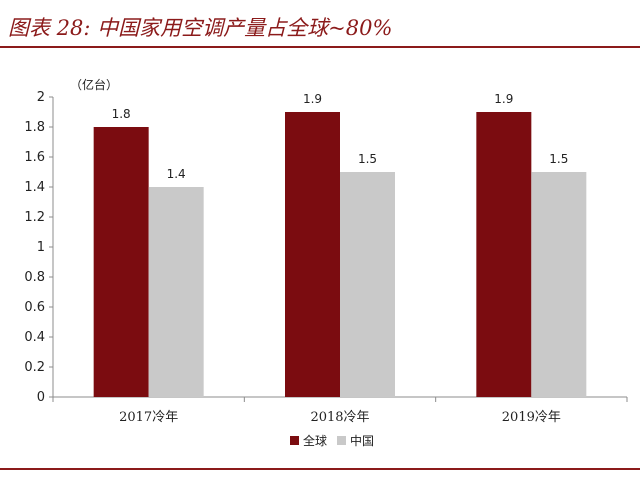  Describe the element at coordinates (320, 47) in the screenshot. I see `title-divider` at that location.